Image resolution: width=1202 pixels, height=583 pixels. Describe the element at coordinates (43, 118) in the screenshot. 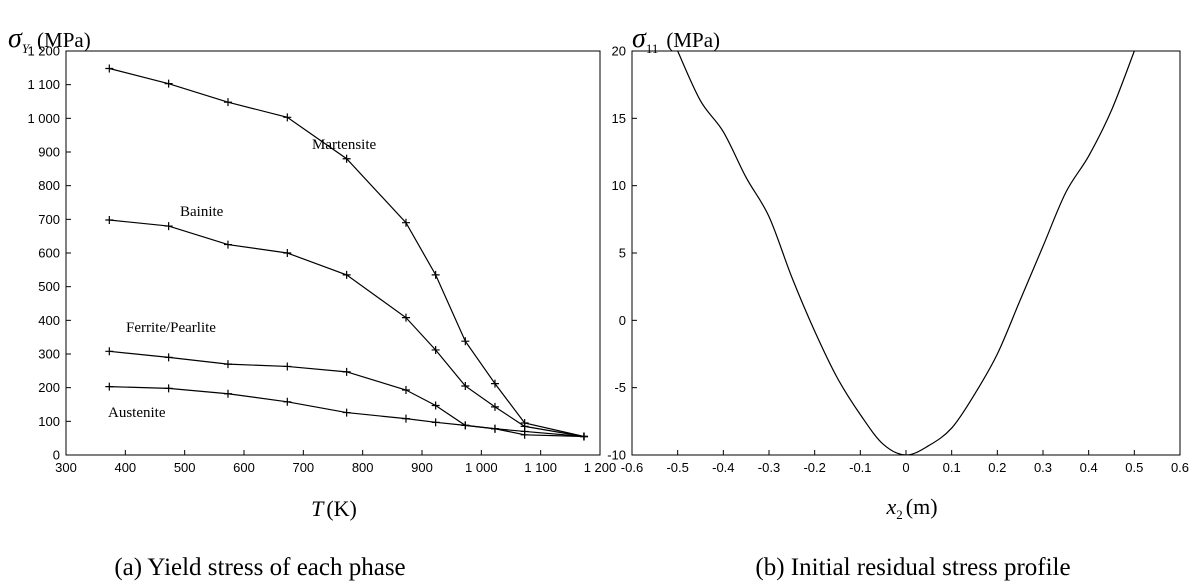

I see `y-tick-label: 1 000` at that location.